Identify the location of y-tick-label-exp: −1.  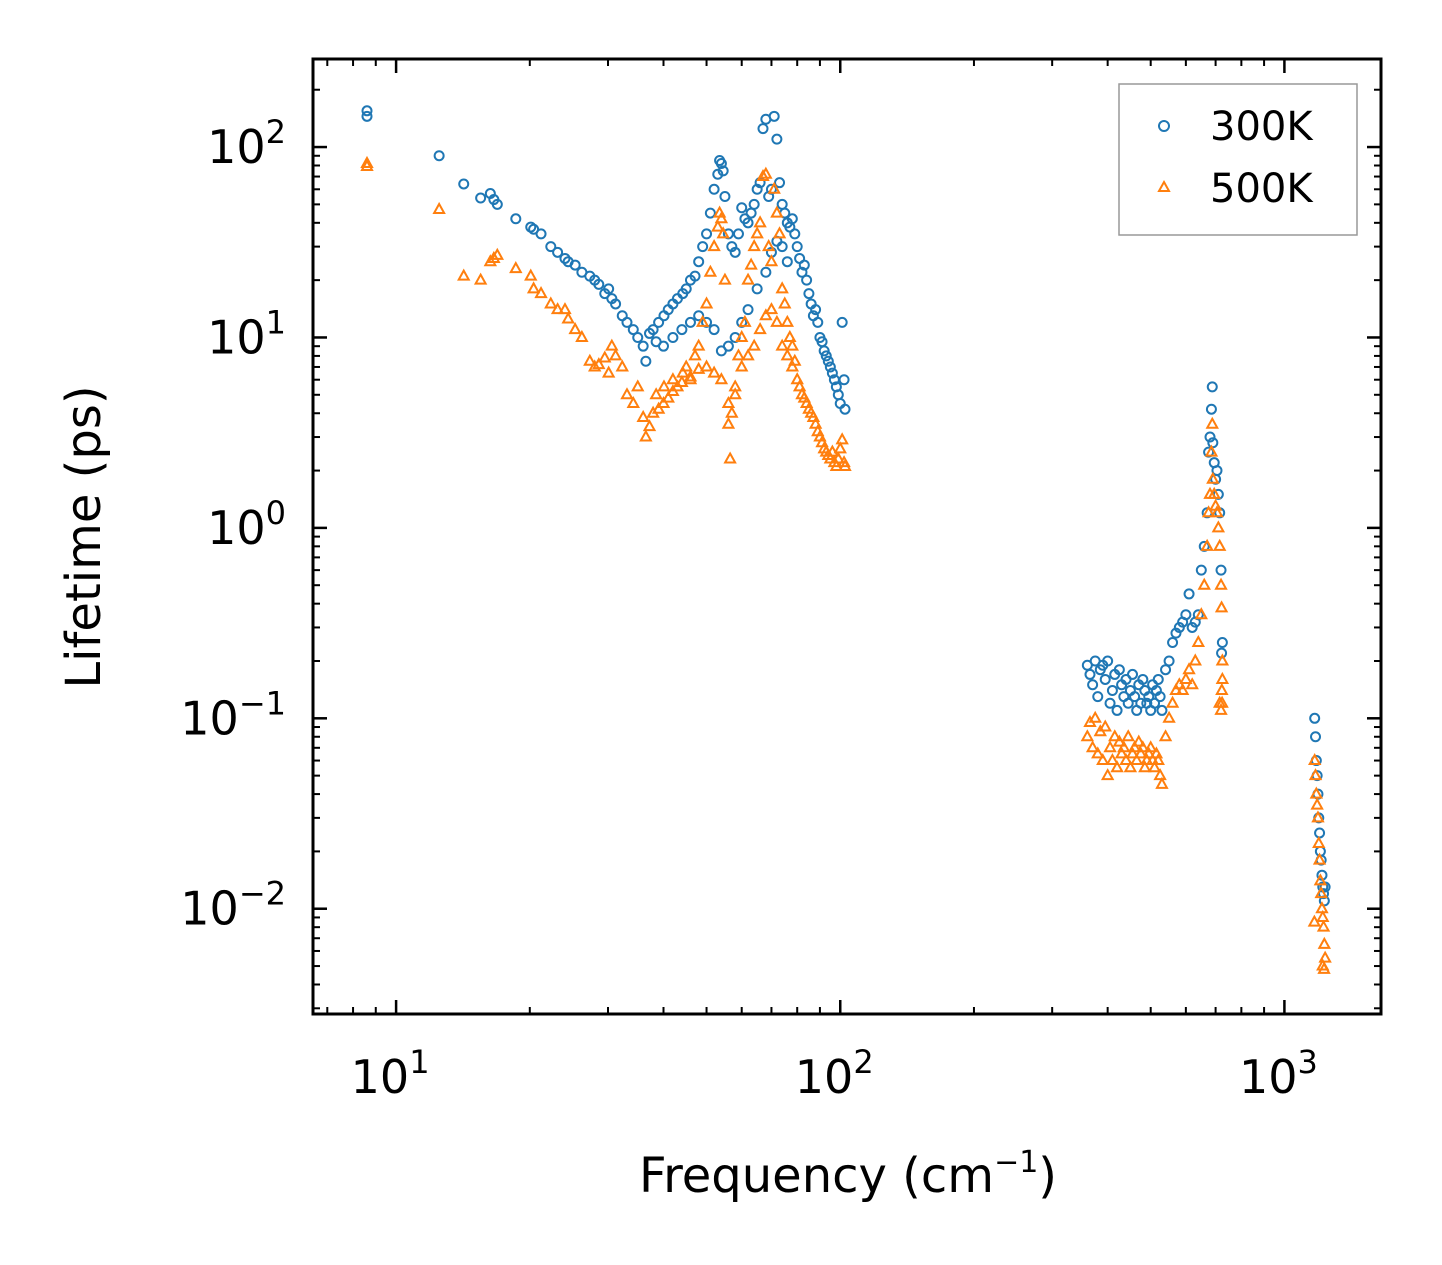
(262, 703).